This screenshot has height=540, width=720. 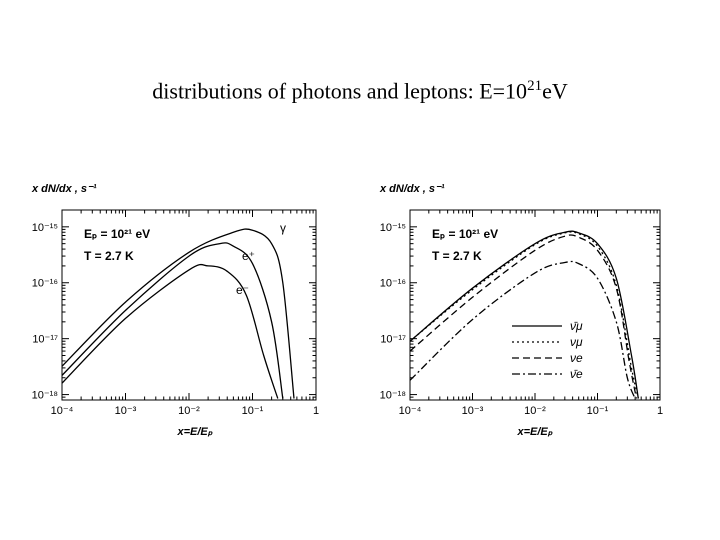 I want to click on curve-label: e⁺, so click(x=248, y=256).